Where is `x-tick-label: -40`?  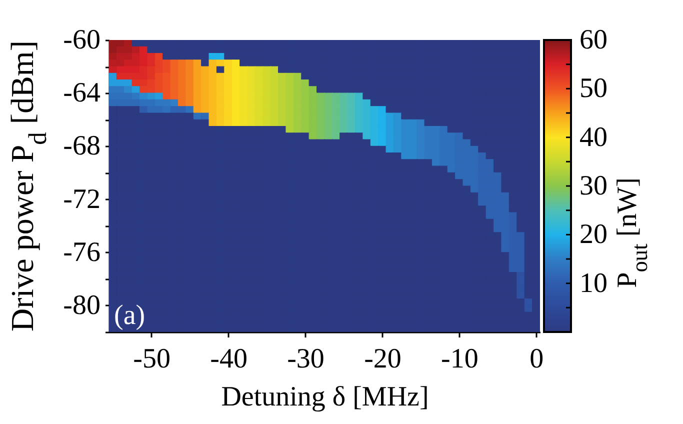
x-tick-label: -40 is located at coordinates (229, 359).